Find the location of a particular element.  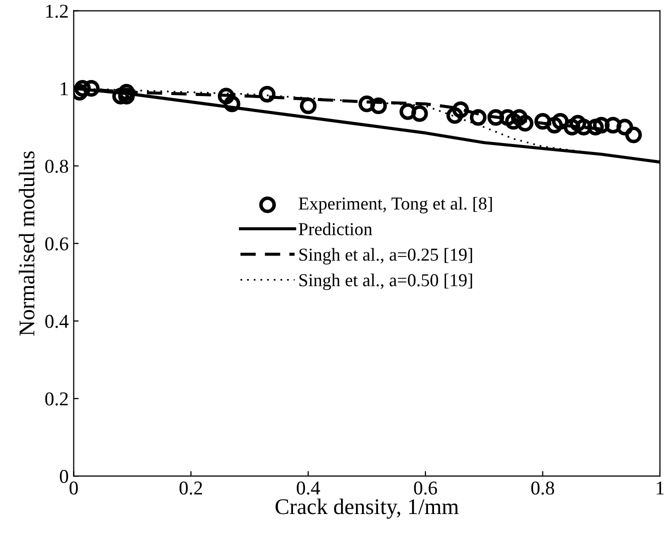

legend-label: Singh et al., a=0.50 [19] is located at coordinates (385, 282).